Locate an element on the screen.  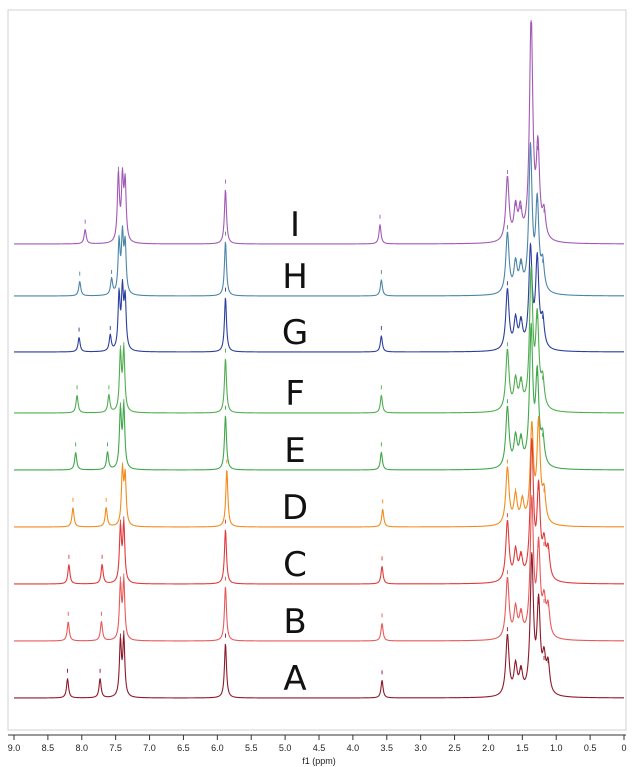
x-tick-label: 2.0 is located at coordinates (488, 748).